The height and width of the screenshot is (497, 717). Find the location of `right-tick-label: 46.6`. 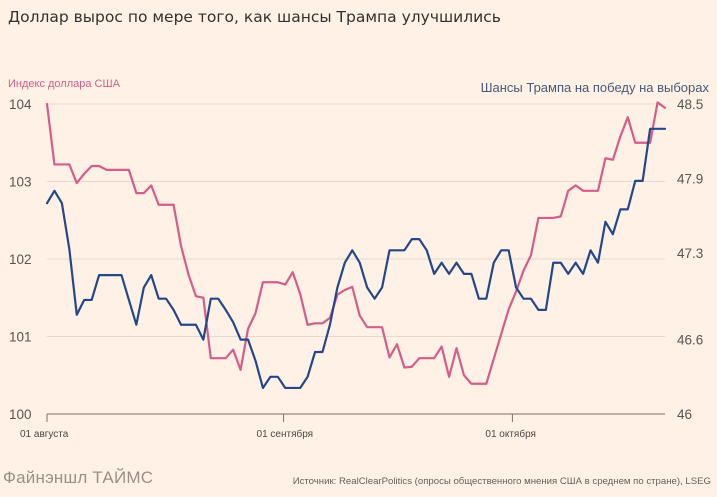

right-tick-label: 46.6 is located at coordinates (690, 340).